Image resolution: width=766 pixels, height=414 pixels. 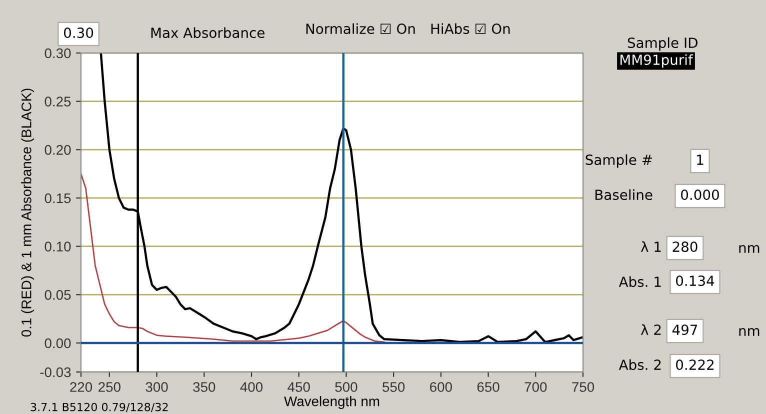 What do you see at coordinates (57, 295) in the screenshot?
I see `y-tick-label: 0.05` at bounding box center [57, 295].